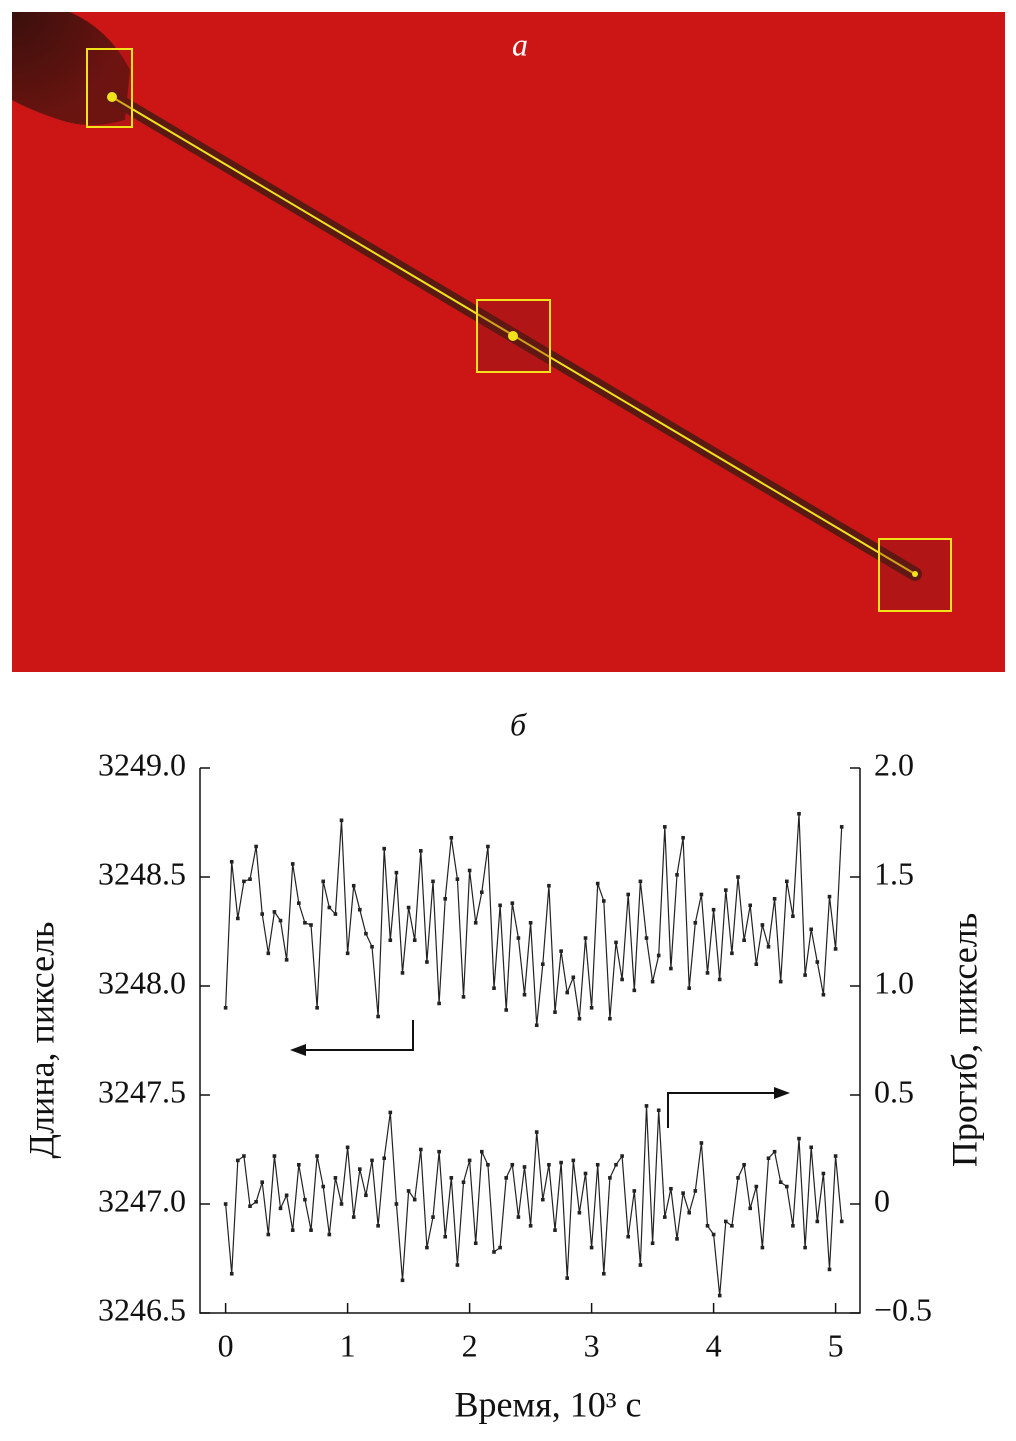 The image size is (1016, 1441). Describe the element at coordinates (142, 1200) in the screenshot. I see `y-tick-label: 3247.0` at that location.